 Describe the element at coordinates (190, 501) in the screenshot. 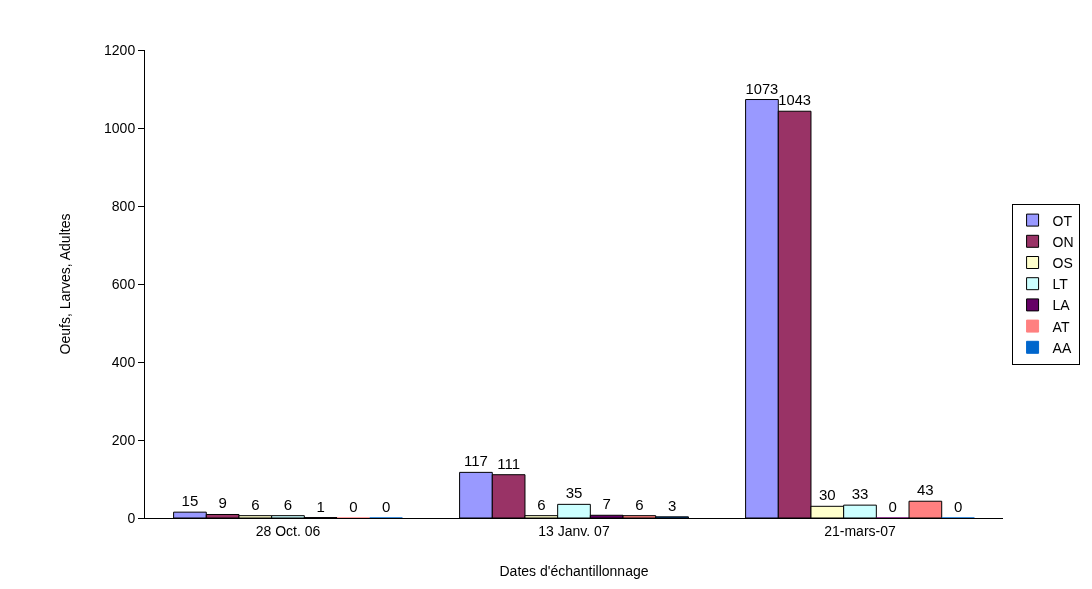

I see `data-label: 15` at that location.